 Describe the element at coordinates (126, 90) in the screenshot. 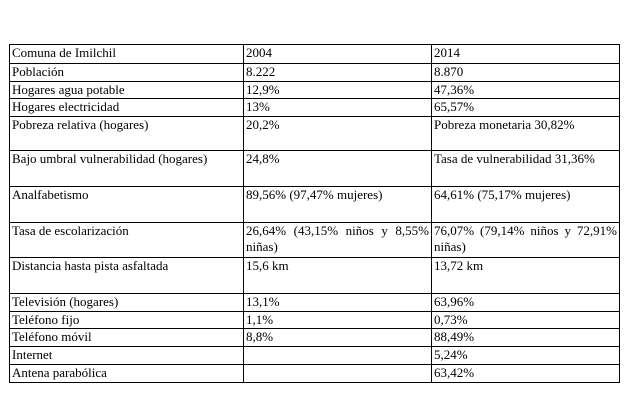

I see `table-cell: Hogares agua potable` at that location.